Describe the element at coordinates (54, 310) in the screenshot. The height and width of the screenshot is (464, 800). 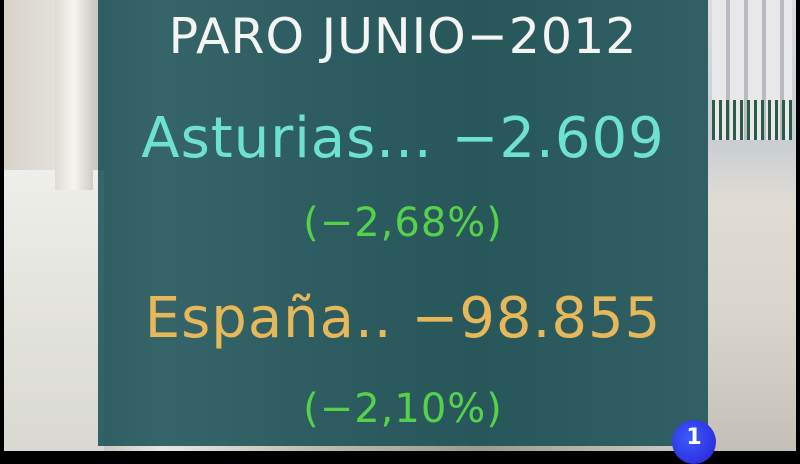
I see `floor` at that location.